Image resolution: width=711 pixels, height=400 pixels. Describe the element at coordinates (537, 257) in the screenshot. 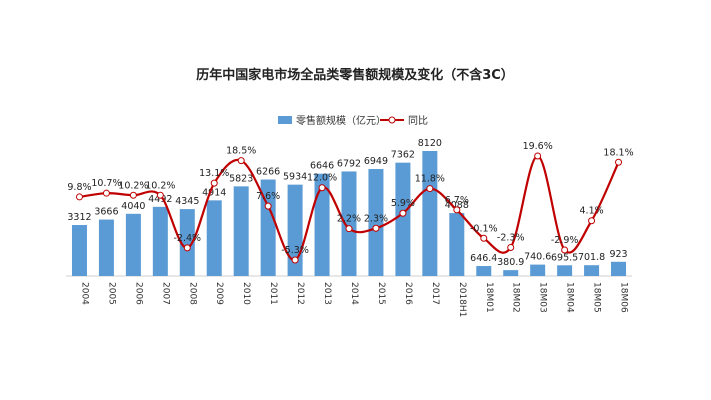

I see `bar-value-label: 740.6` at that location.